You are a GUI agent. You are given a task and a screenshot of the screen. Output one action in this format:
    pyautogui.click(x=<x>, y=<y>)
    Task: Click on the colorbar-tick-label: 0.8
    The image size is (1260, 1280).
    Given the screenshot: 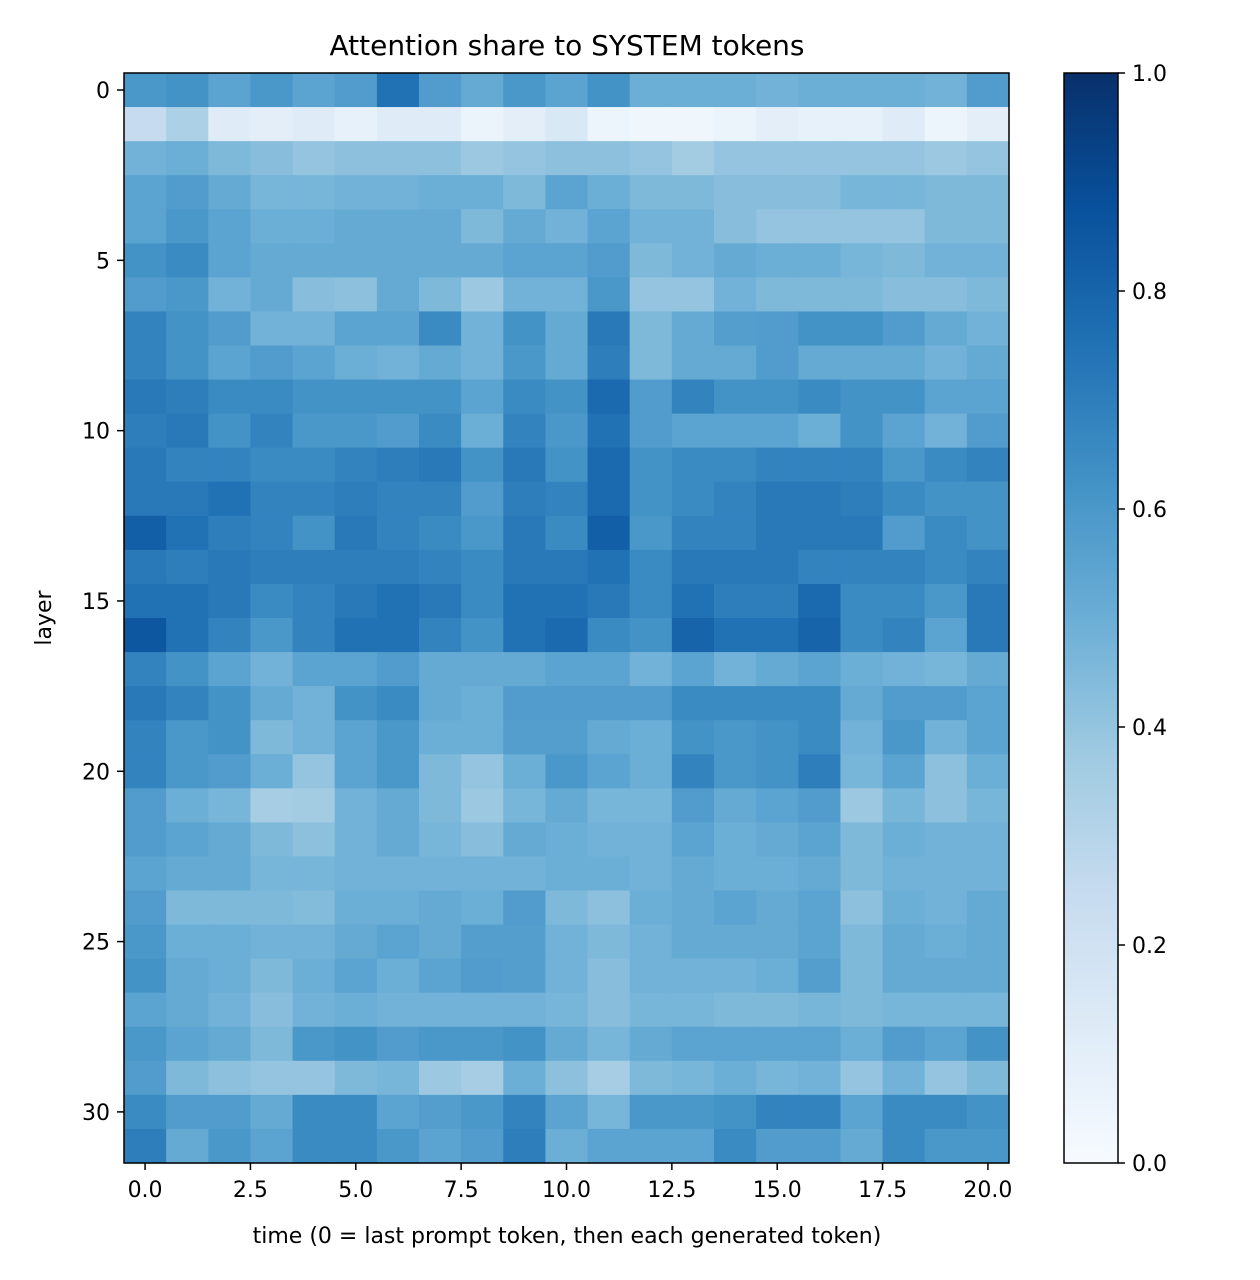 What is the action you would take?
    pyautogui.click(x=1149, y=292)
    